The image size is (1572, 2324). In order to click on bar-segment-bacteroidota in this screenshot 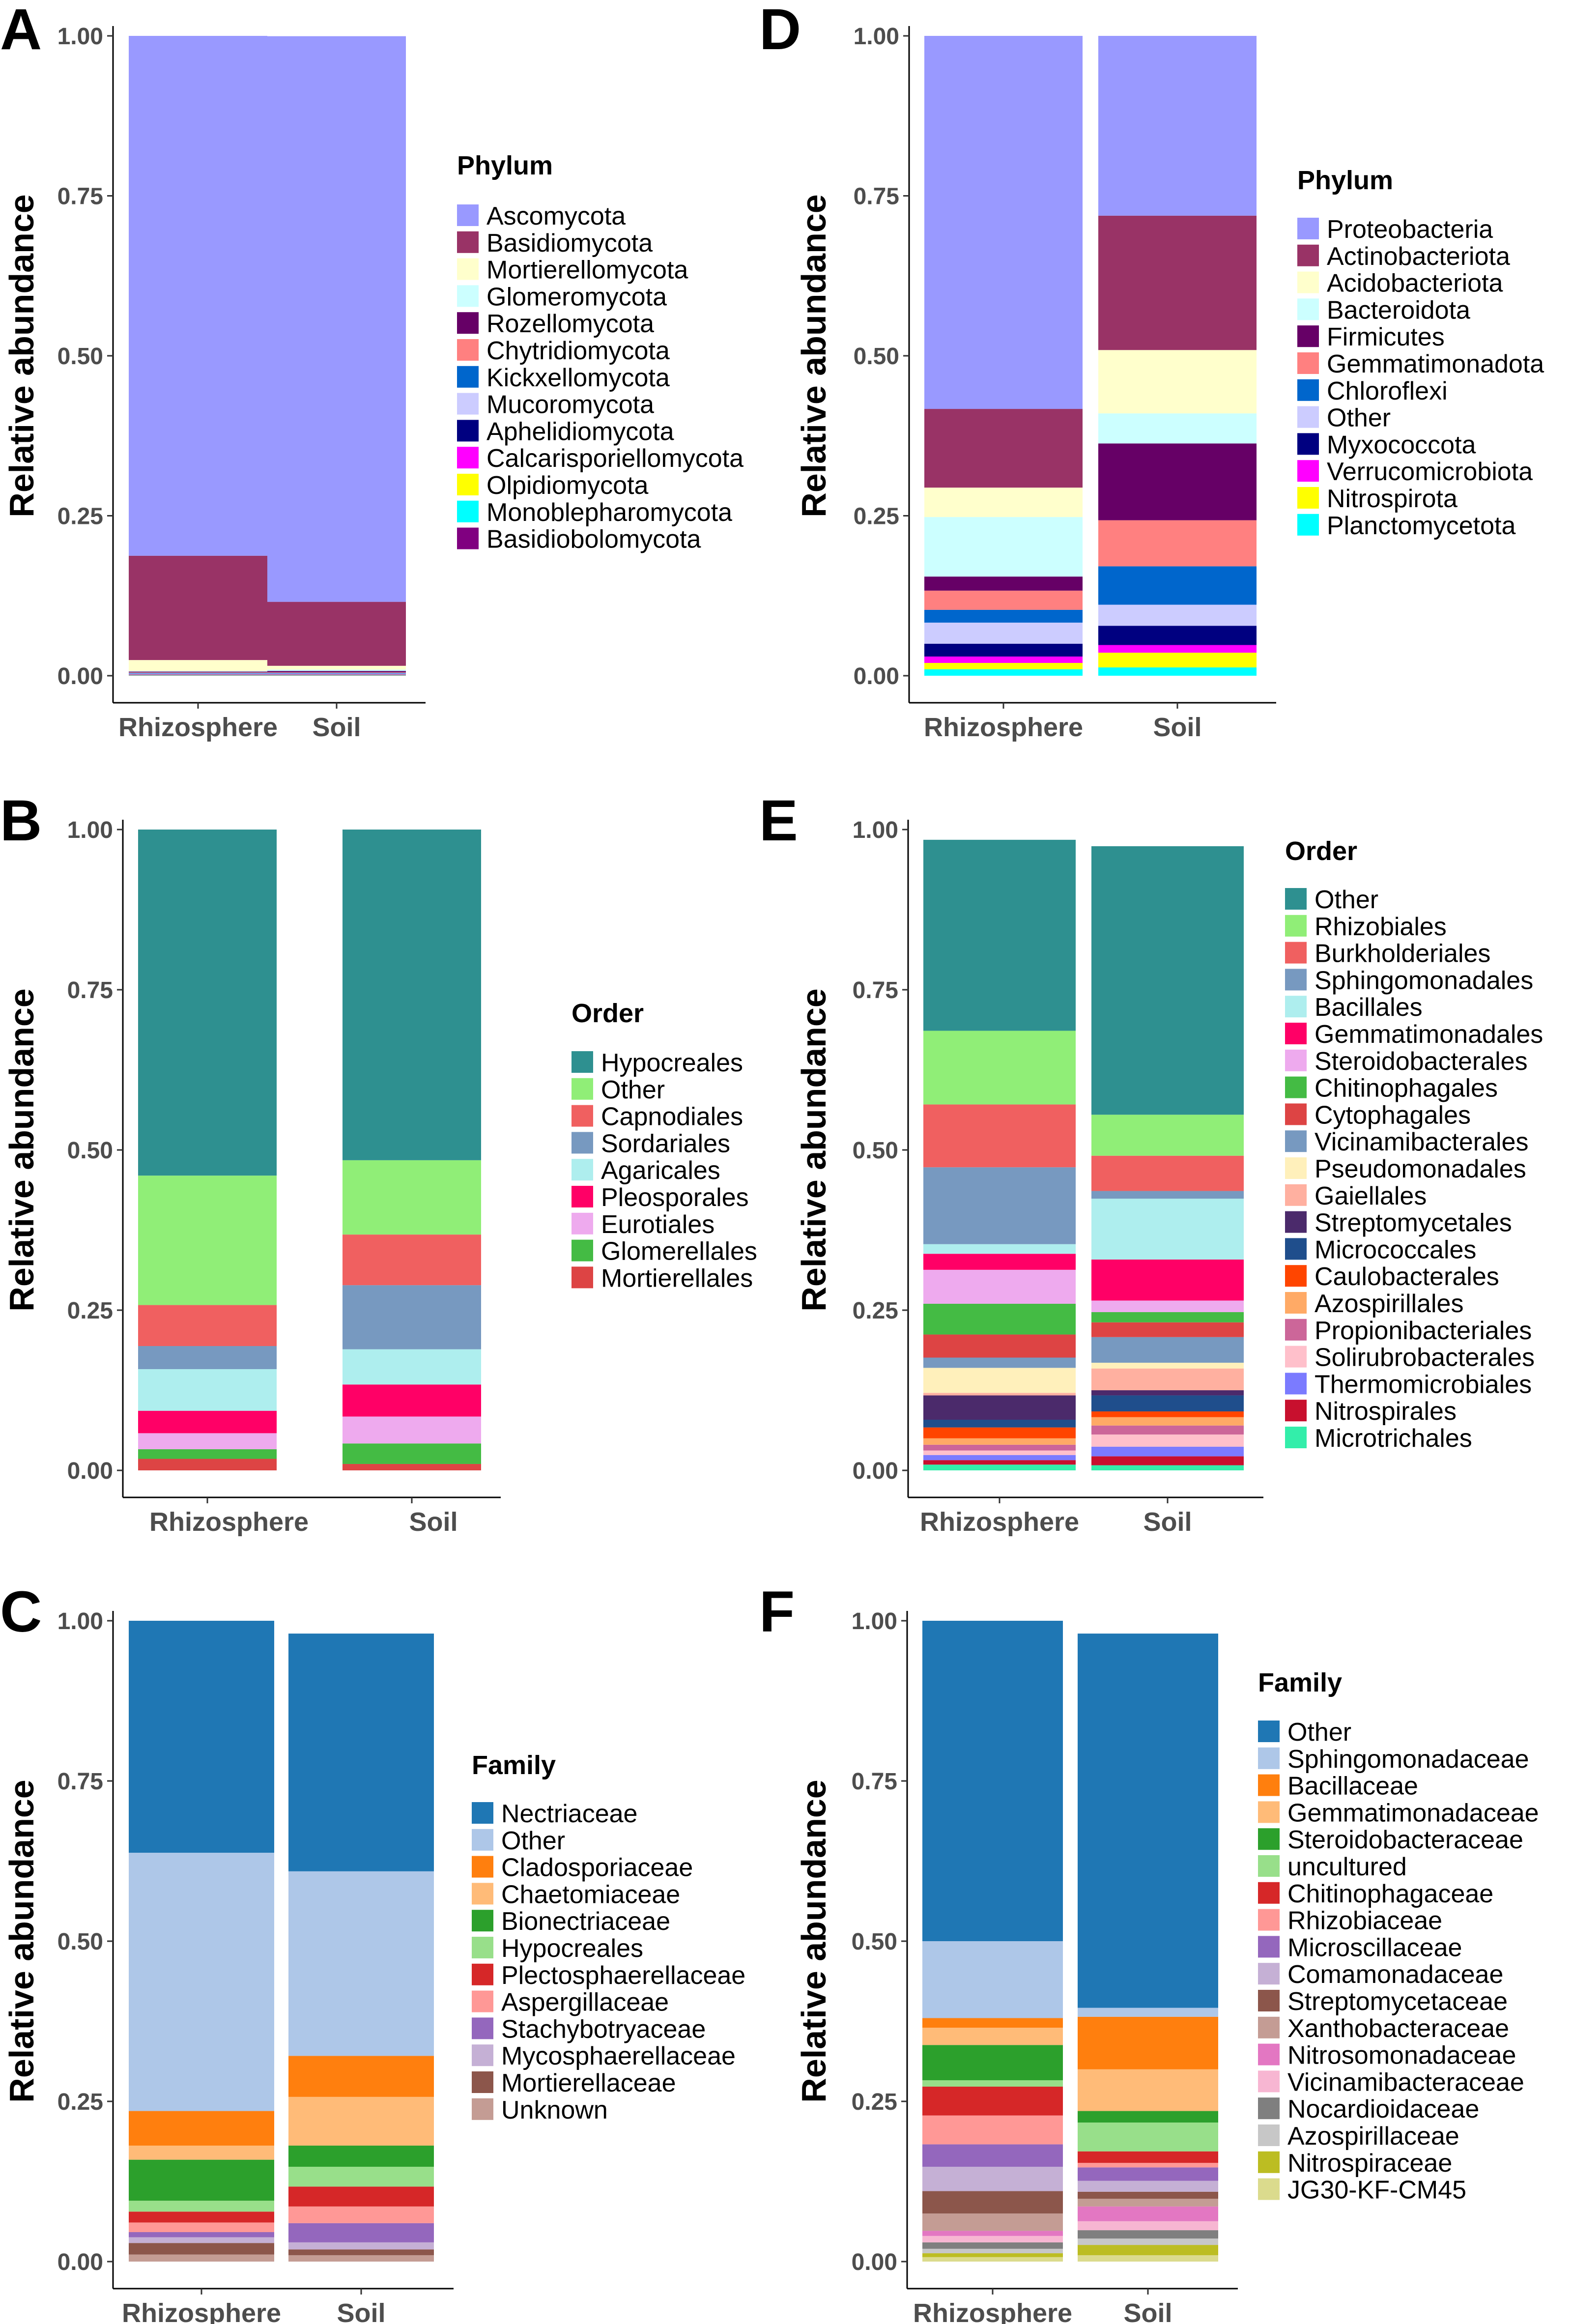, I will do `click(1003, 547)`.